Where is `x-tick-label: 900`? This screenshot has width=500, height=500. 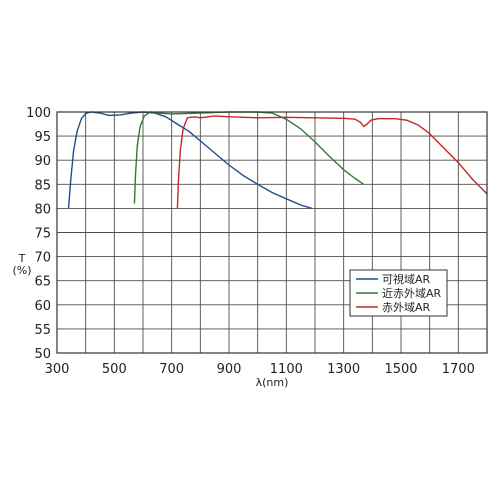 x-tick-label: 900 is located at coordinates (229, 369).